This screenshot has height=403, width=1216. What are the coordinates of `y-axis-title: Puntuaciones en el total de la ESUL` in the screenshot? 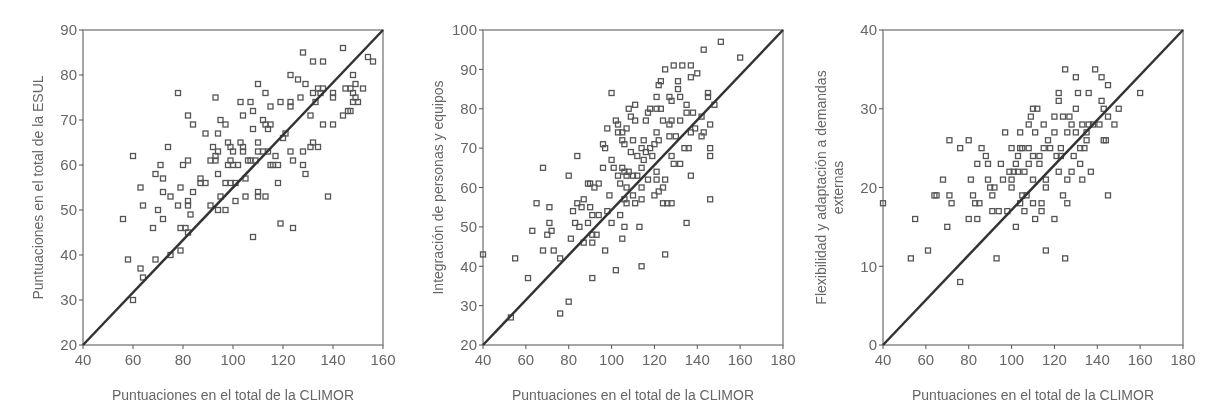 It's located at (38, 187).